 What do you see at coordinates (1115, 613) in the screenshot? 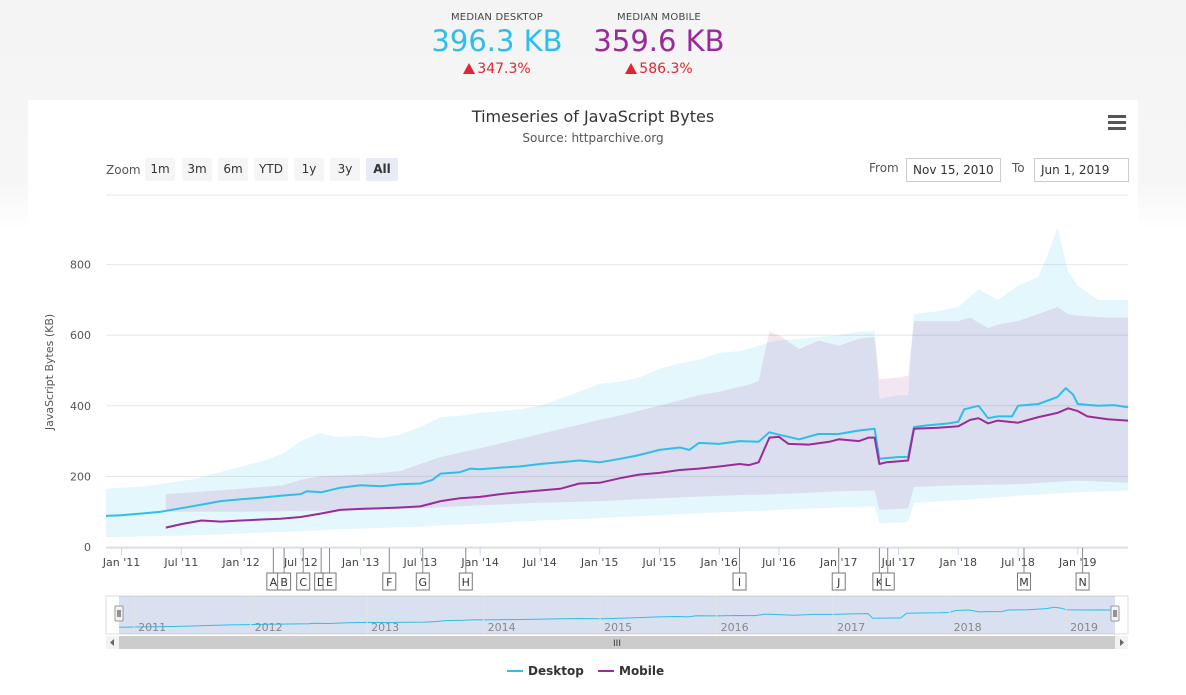
I see `navigator-right-handle` at bounding box center [1115, 613].